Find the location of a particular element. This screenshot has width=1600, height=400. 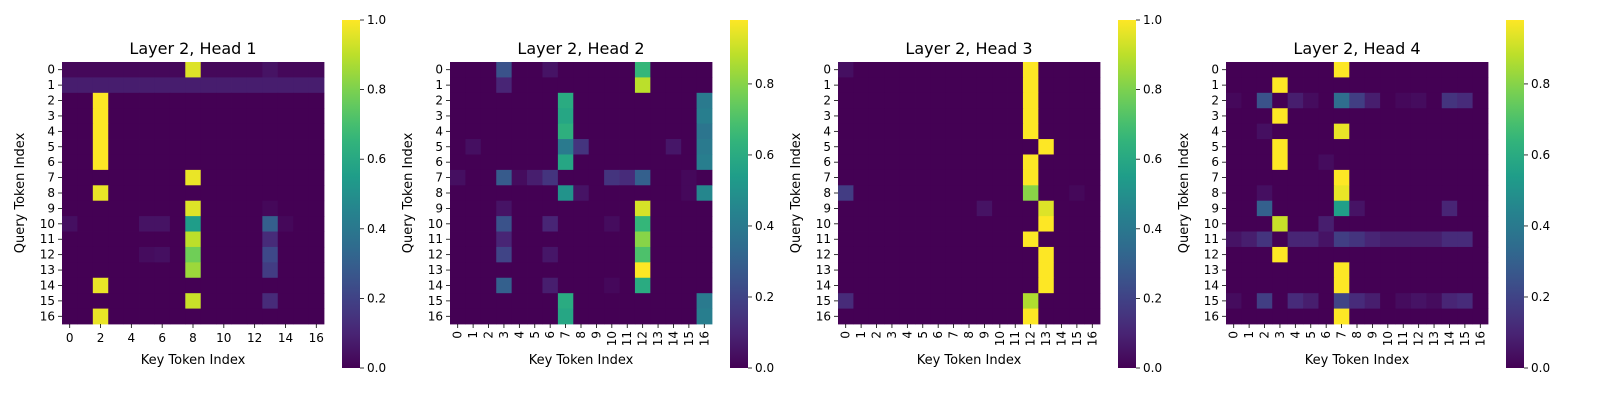

y-tick-label: 8 is located at coordinates (827, 193).